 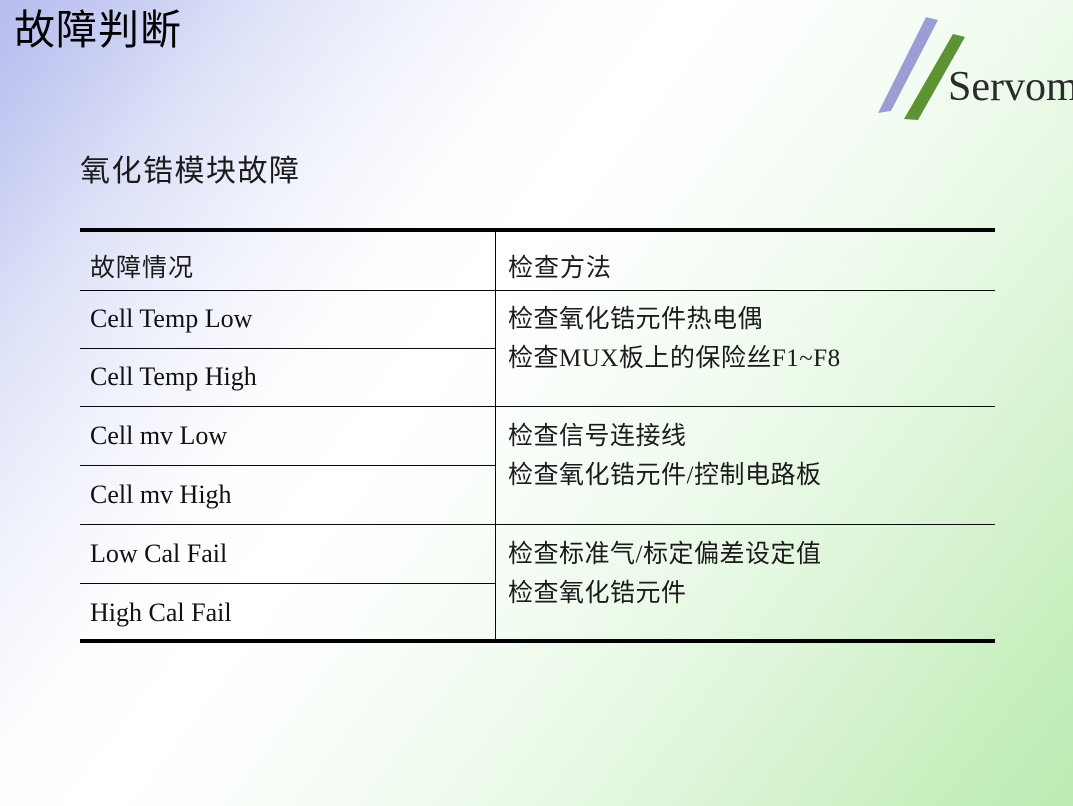 I want to click on servomex-logo-mark, so click(x=921, y=68).